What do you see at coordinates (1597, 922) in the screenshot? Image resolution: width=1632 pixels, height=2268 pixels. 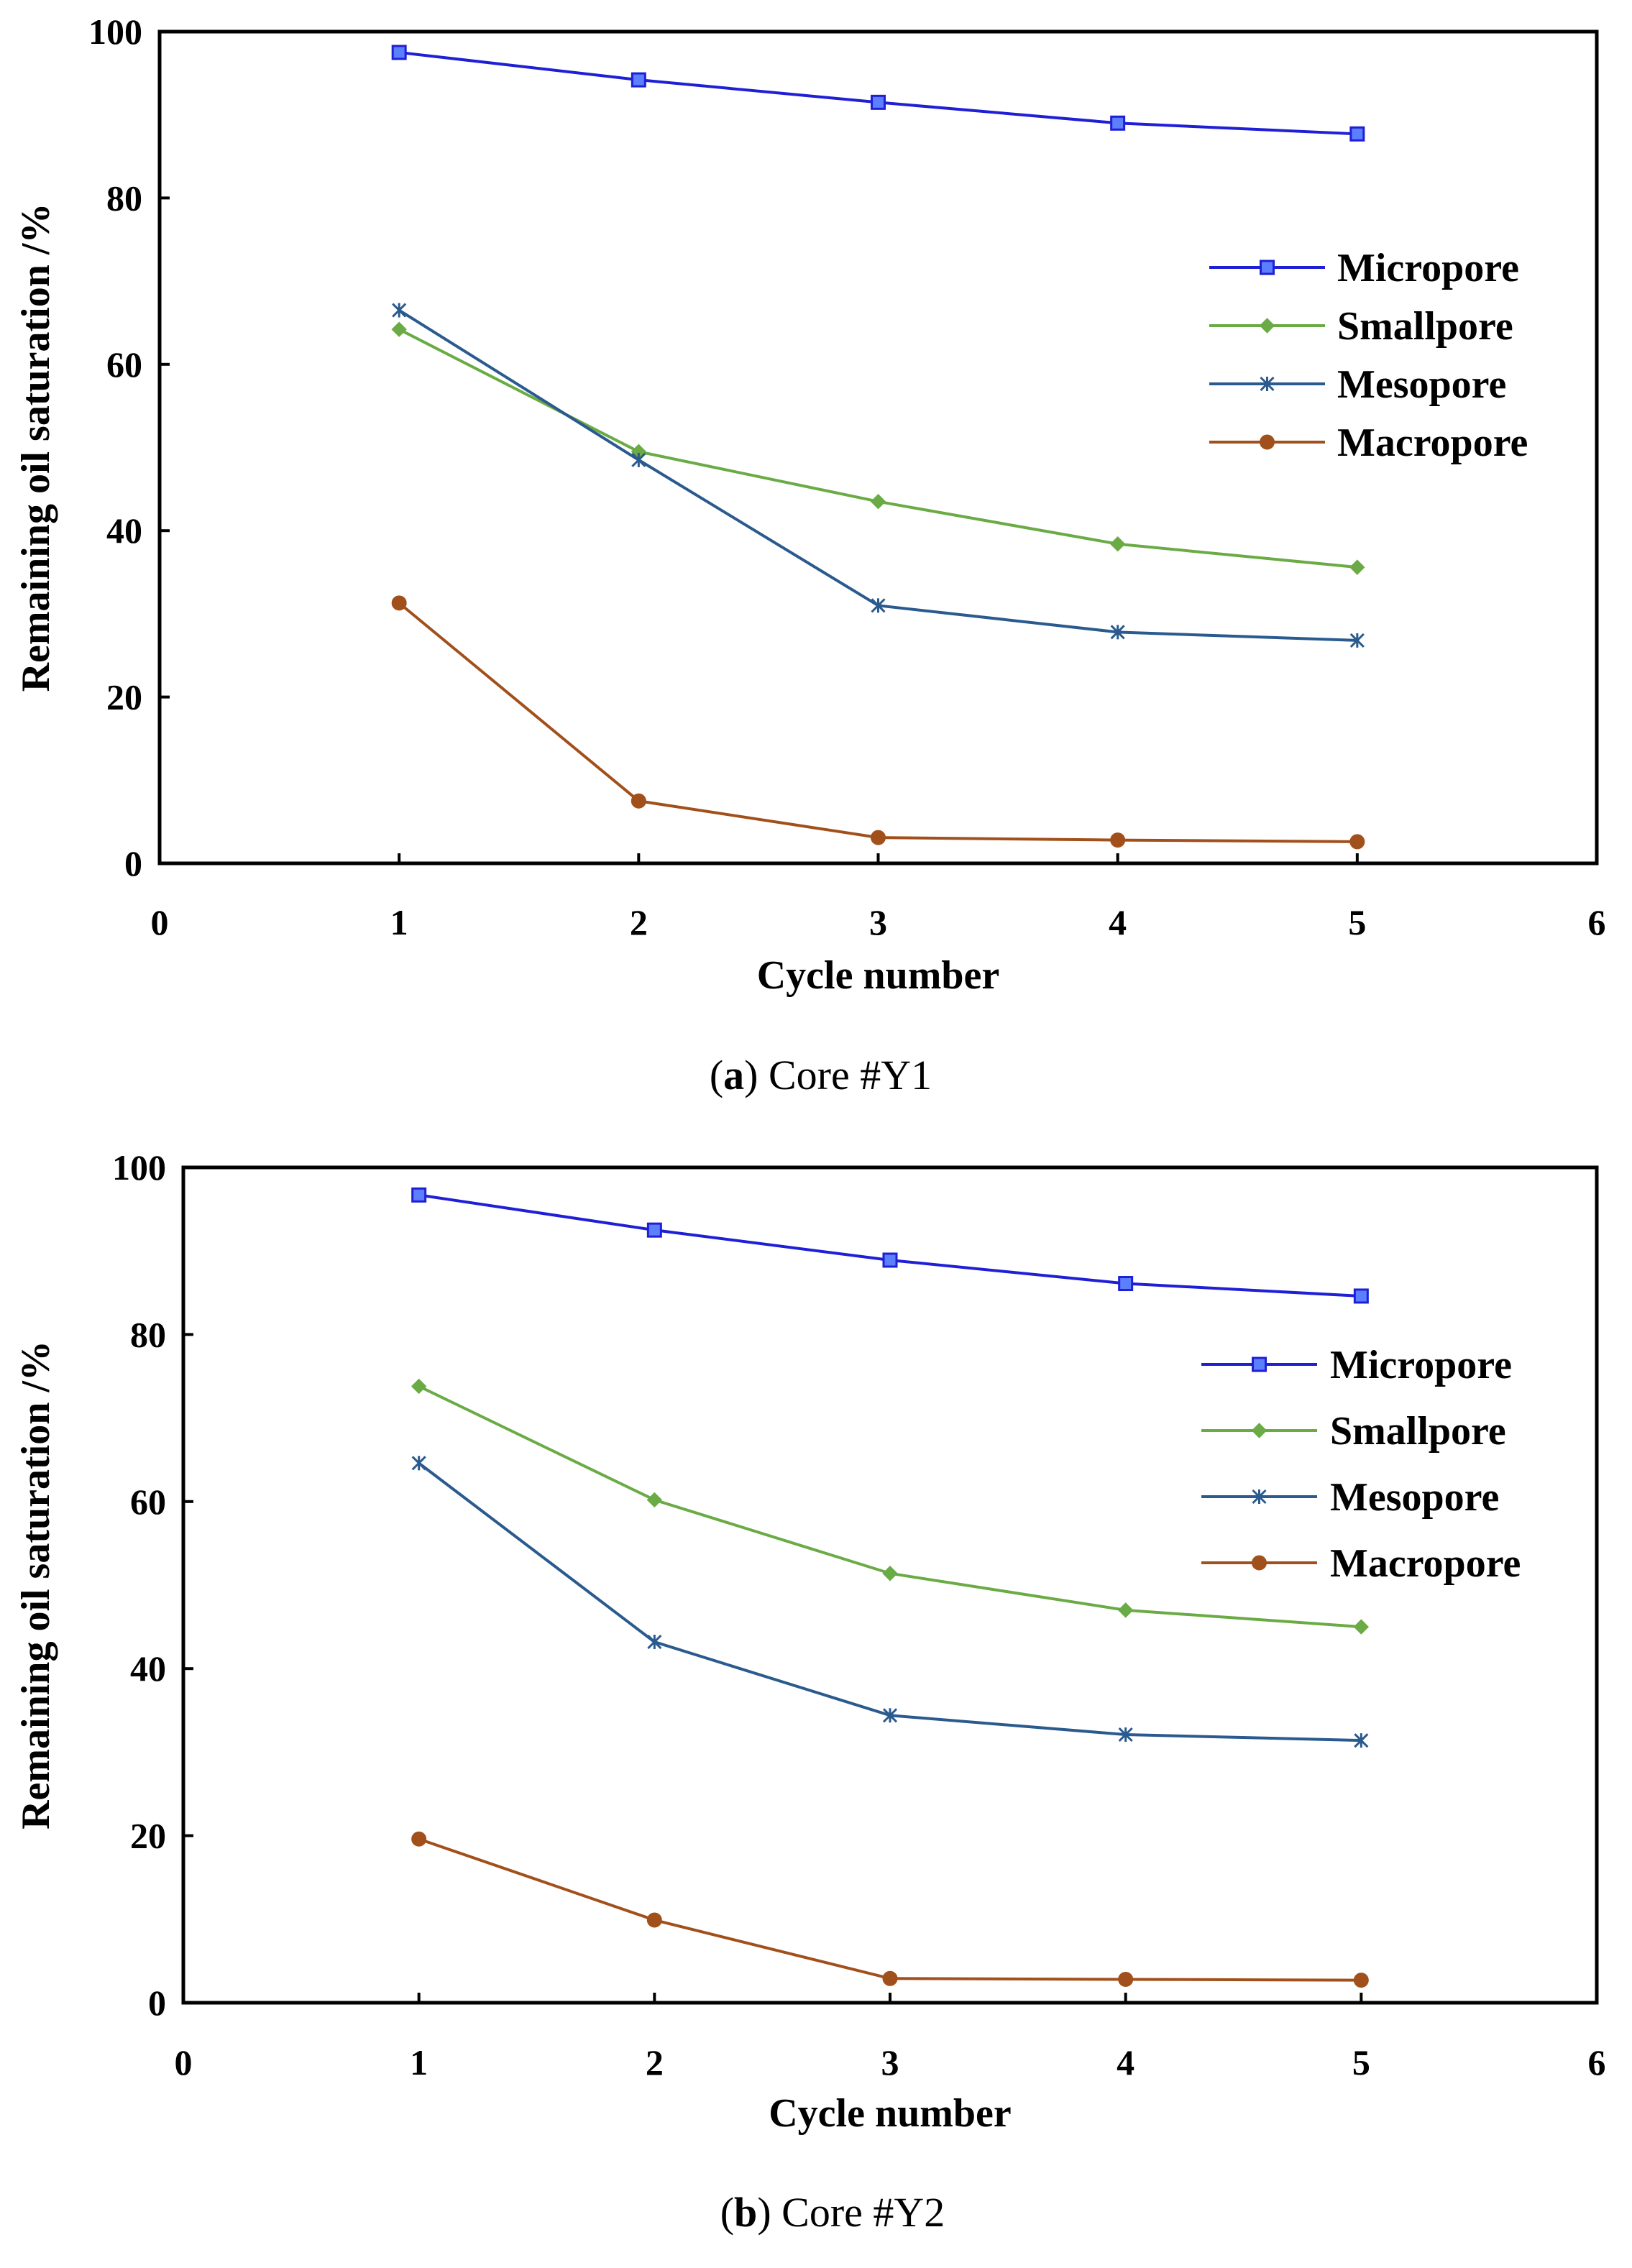 I see `x-tick-label: 6` at bounding box center [1597, 922].